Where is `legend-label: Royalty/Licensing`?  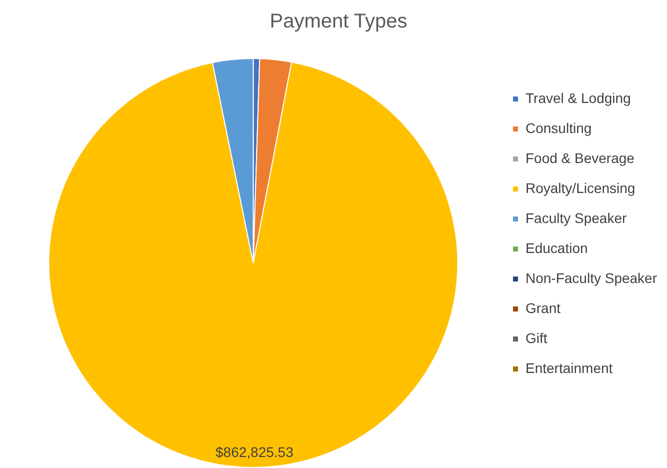 legend-label: Royalty/Licensing is located at coordinates (580, 188).